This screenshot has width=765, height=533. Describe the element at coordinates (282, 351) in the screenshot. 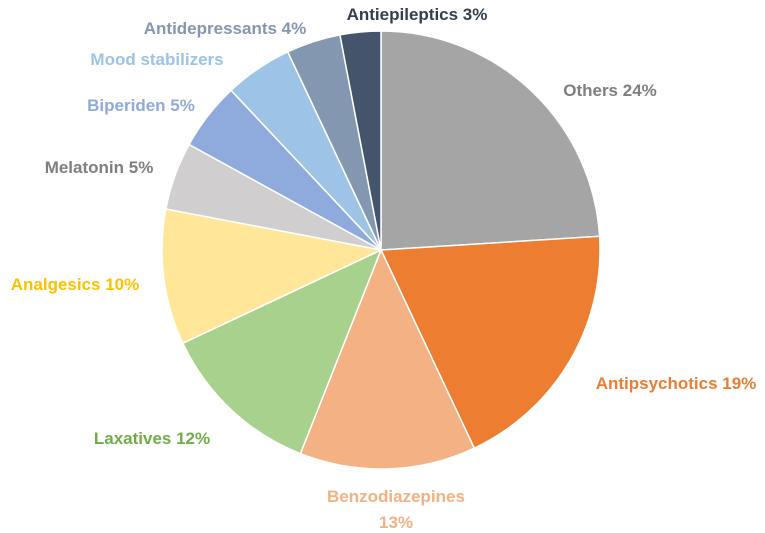

I see `pie-slice-laxatives` at that location.